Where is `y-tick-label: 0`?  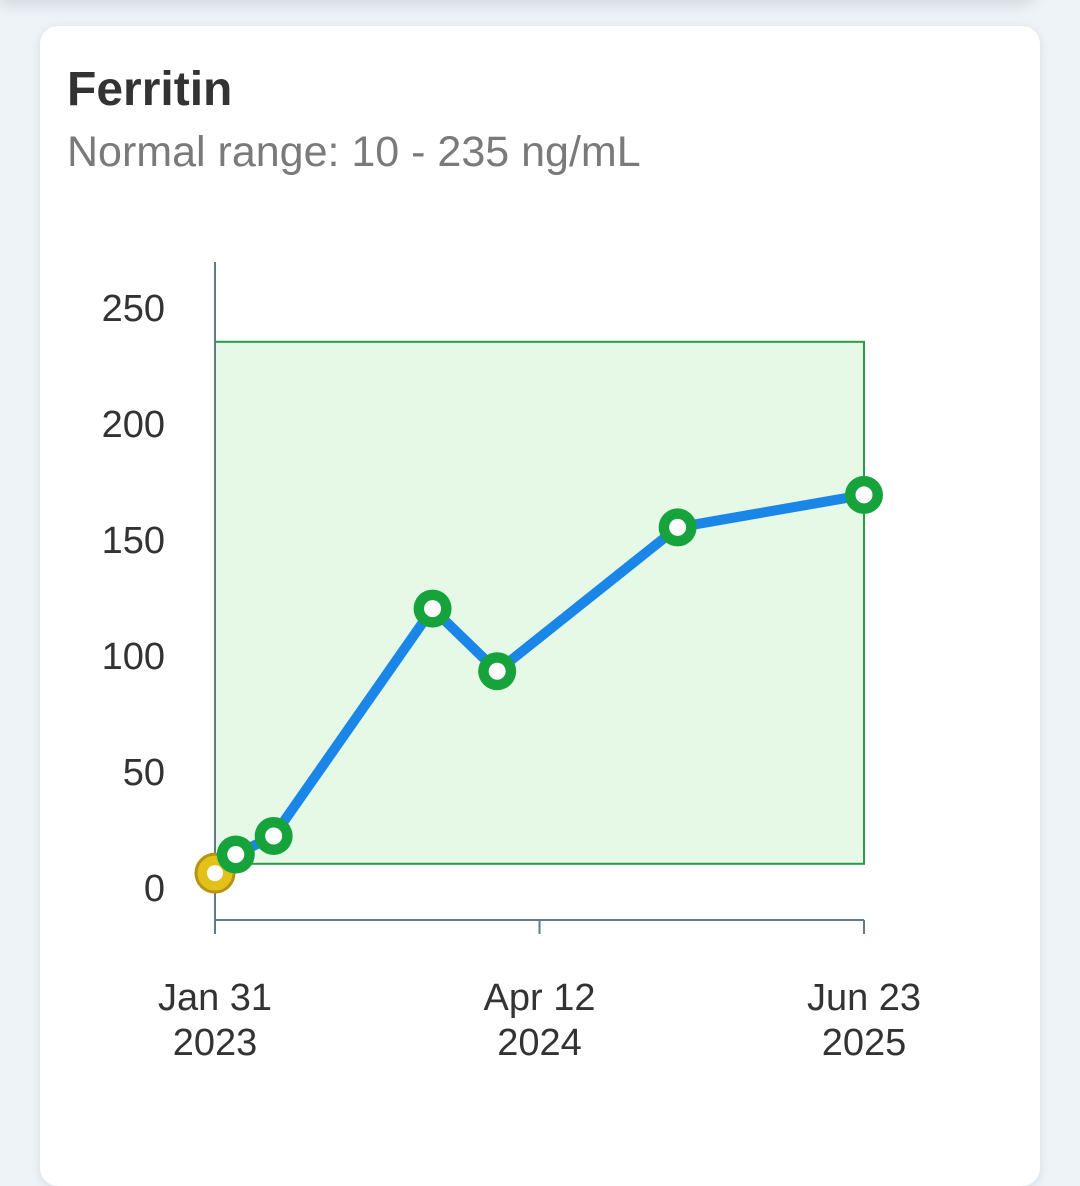
y-tick-label: 0 is located at coordinates (154, 889).